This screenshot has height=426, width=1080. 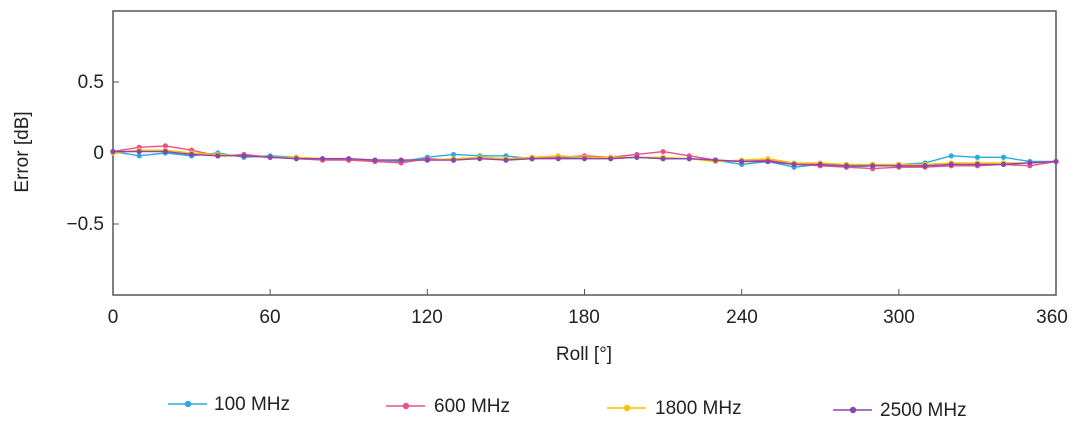 What do you see at coordinates (853, 410) in the screenshot?
I see `legend-marker-2500mhz` at bounding box center [853, 410].